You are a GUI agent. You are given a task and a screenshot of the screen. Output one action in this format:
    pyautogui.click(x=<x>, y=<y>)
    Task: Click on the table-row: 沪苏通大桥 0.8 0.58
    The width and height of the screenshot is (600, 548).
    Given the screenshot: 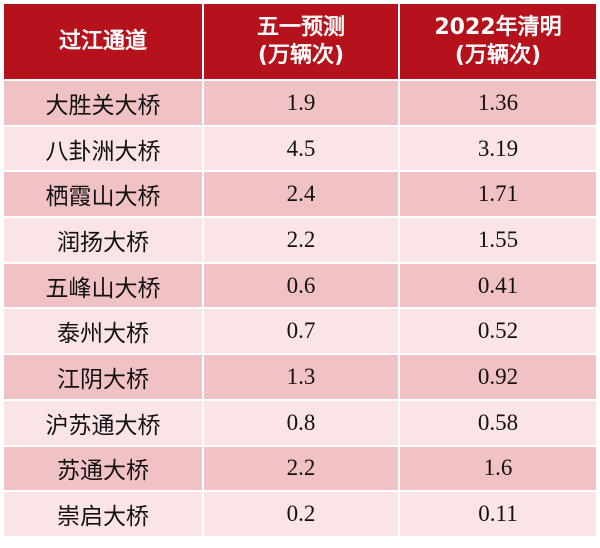 What is the action you would take?
    pyautogui.click(x=300, y=423)
    